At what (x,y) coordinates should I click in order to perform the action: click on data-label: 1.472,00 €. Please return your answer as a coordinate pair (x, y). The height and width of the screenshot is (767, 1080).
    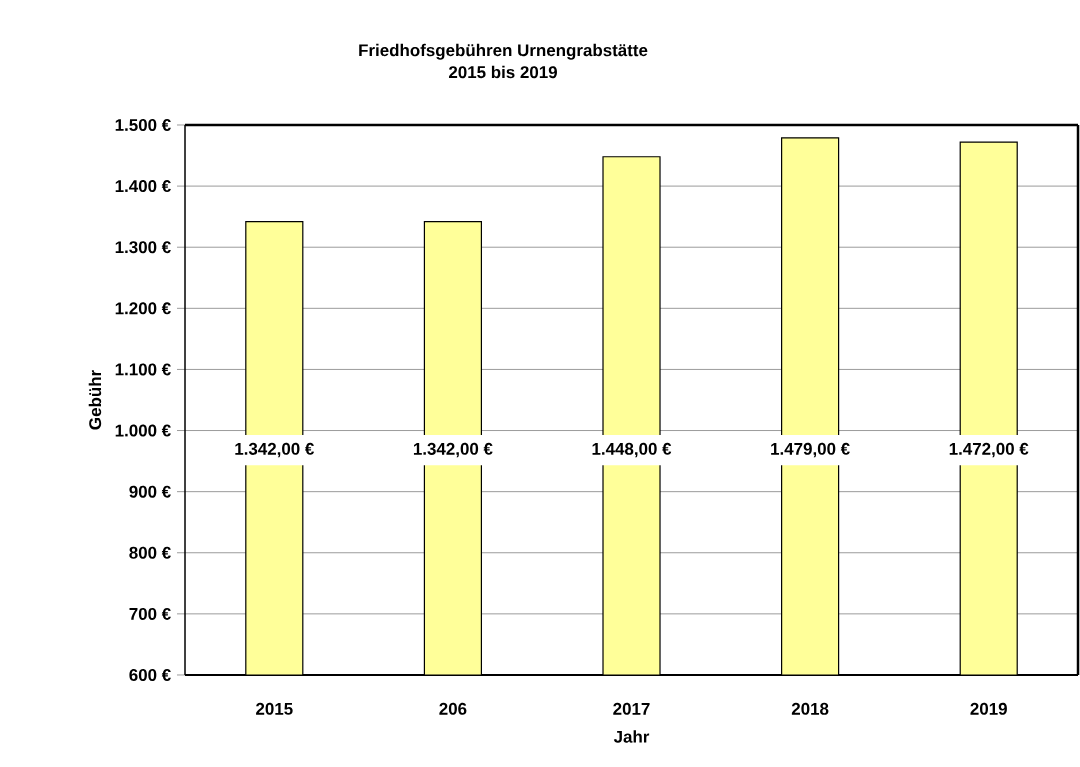
    Looking at the image, I should click on (989, 450).